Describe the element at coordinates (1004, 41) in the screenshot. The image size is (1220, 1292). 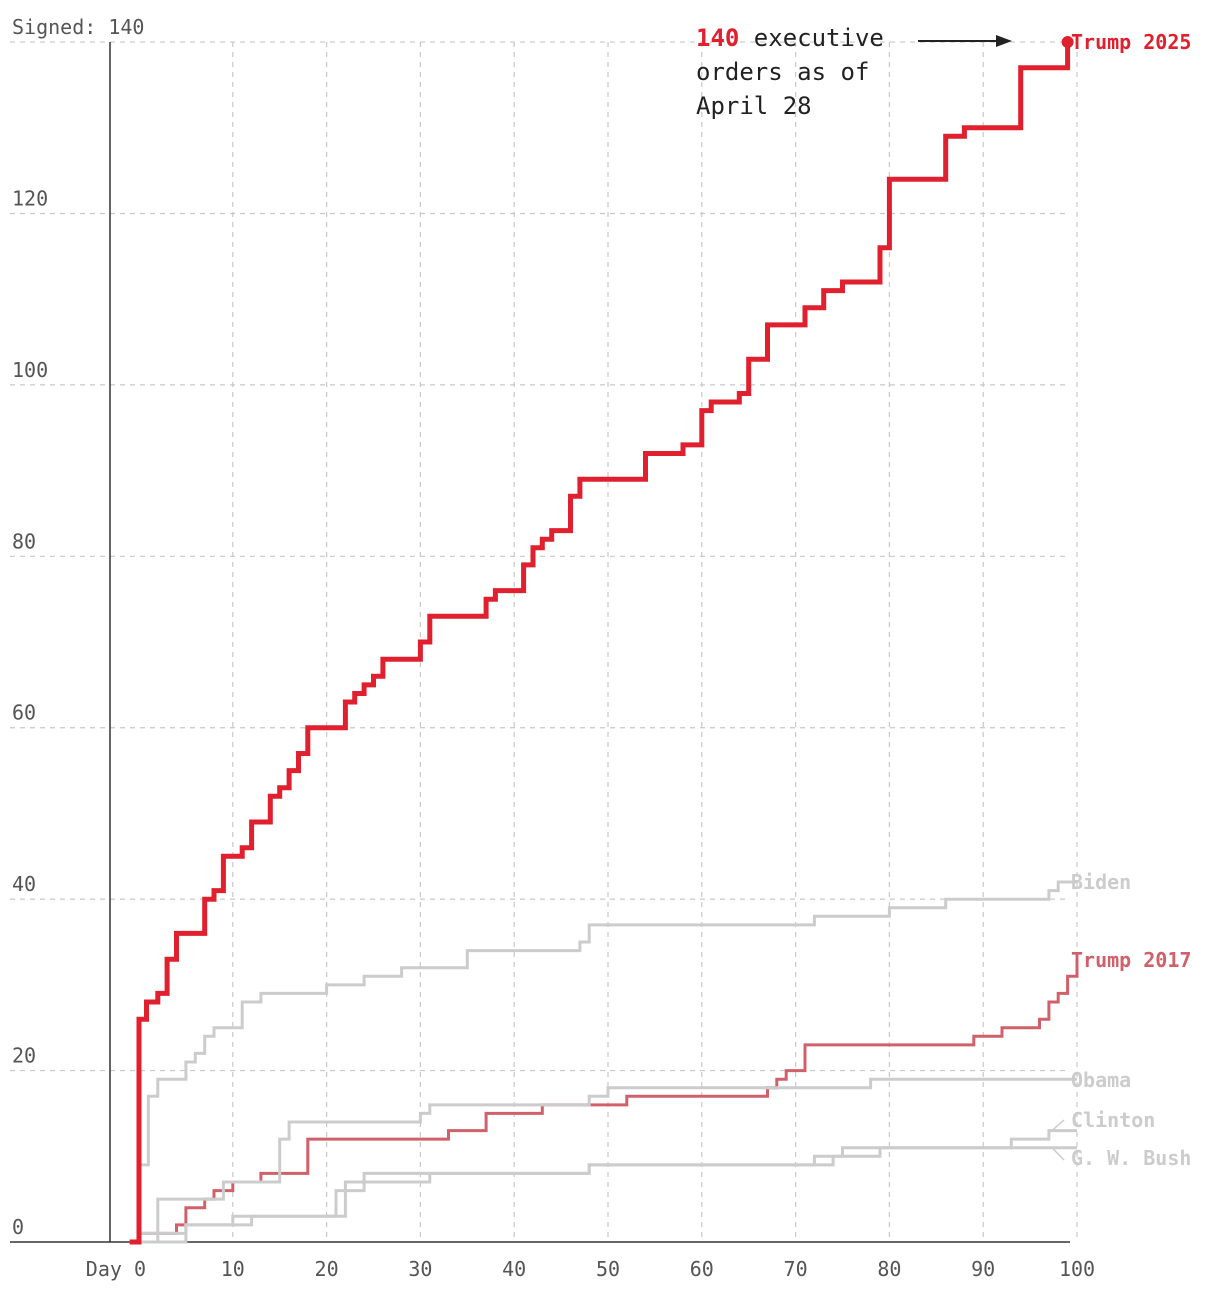
I see `annotation-arrow-head` at that location.